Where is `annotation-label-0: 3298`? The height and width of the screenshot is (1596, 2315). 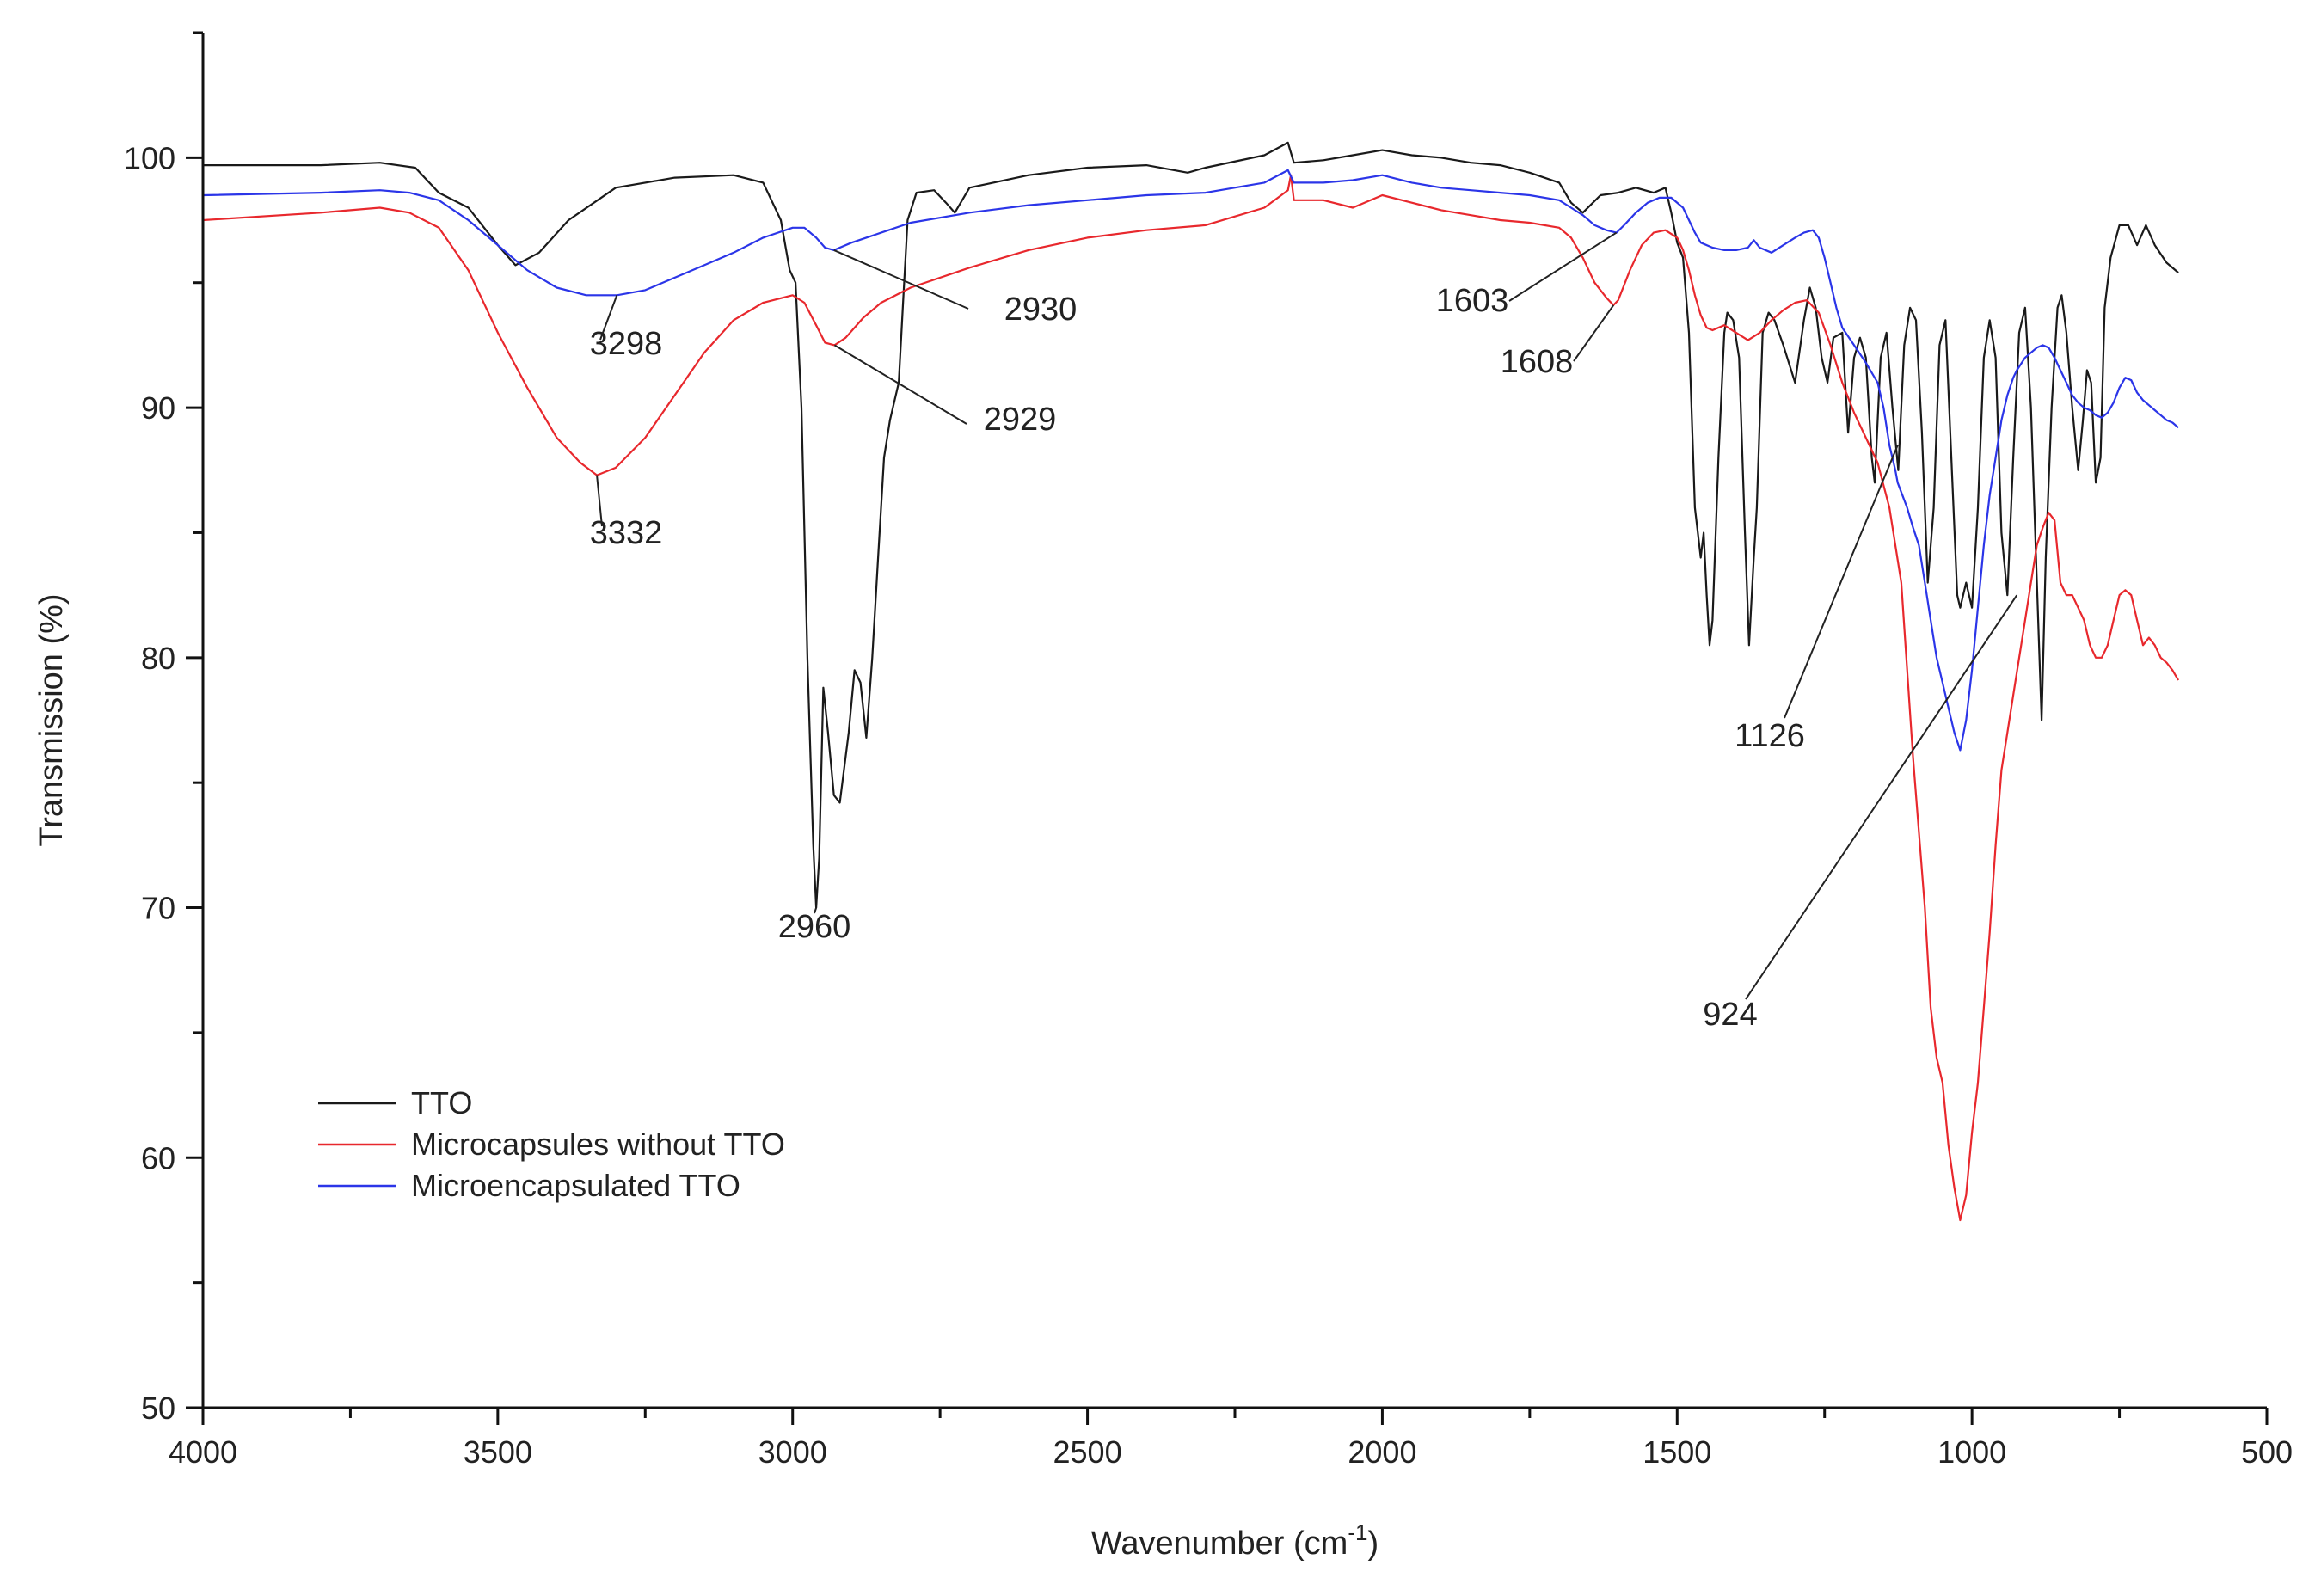 annotation-label-0: 3298 is located at coordinates (626, 344).